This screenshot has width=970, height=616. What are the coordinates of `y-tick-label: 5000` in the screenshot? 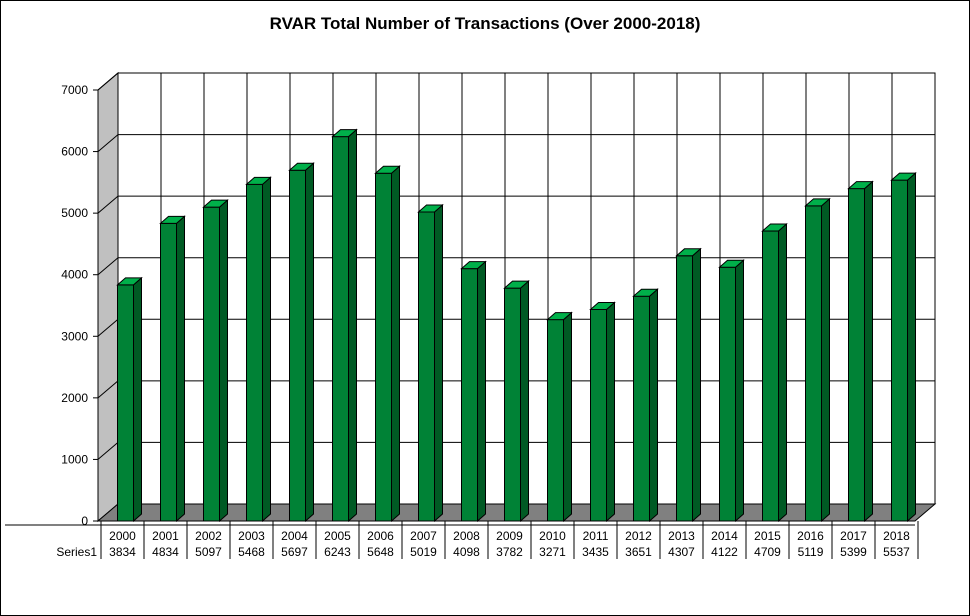 It's located at (74, 213).